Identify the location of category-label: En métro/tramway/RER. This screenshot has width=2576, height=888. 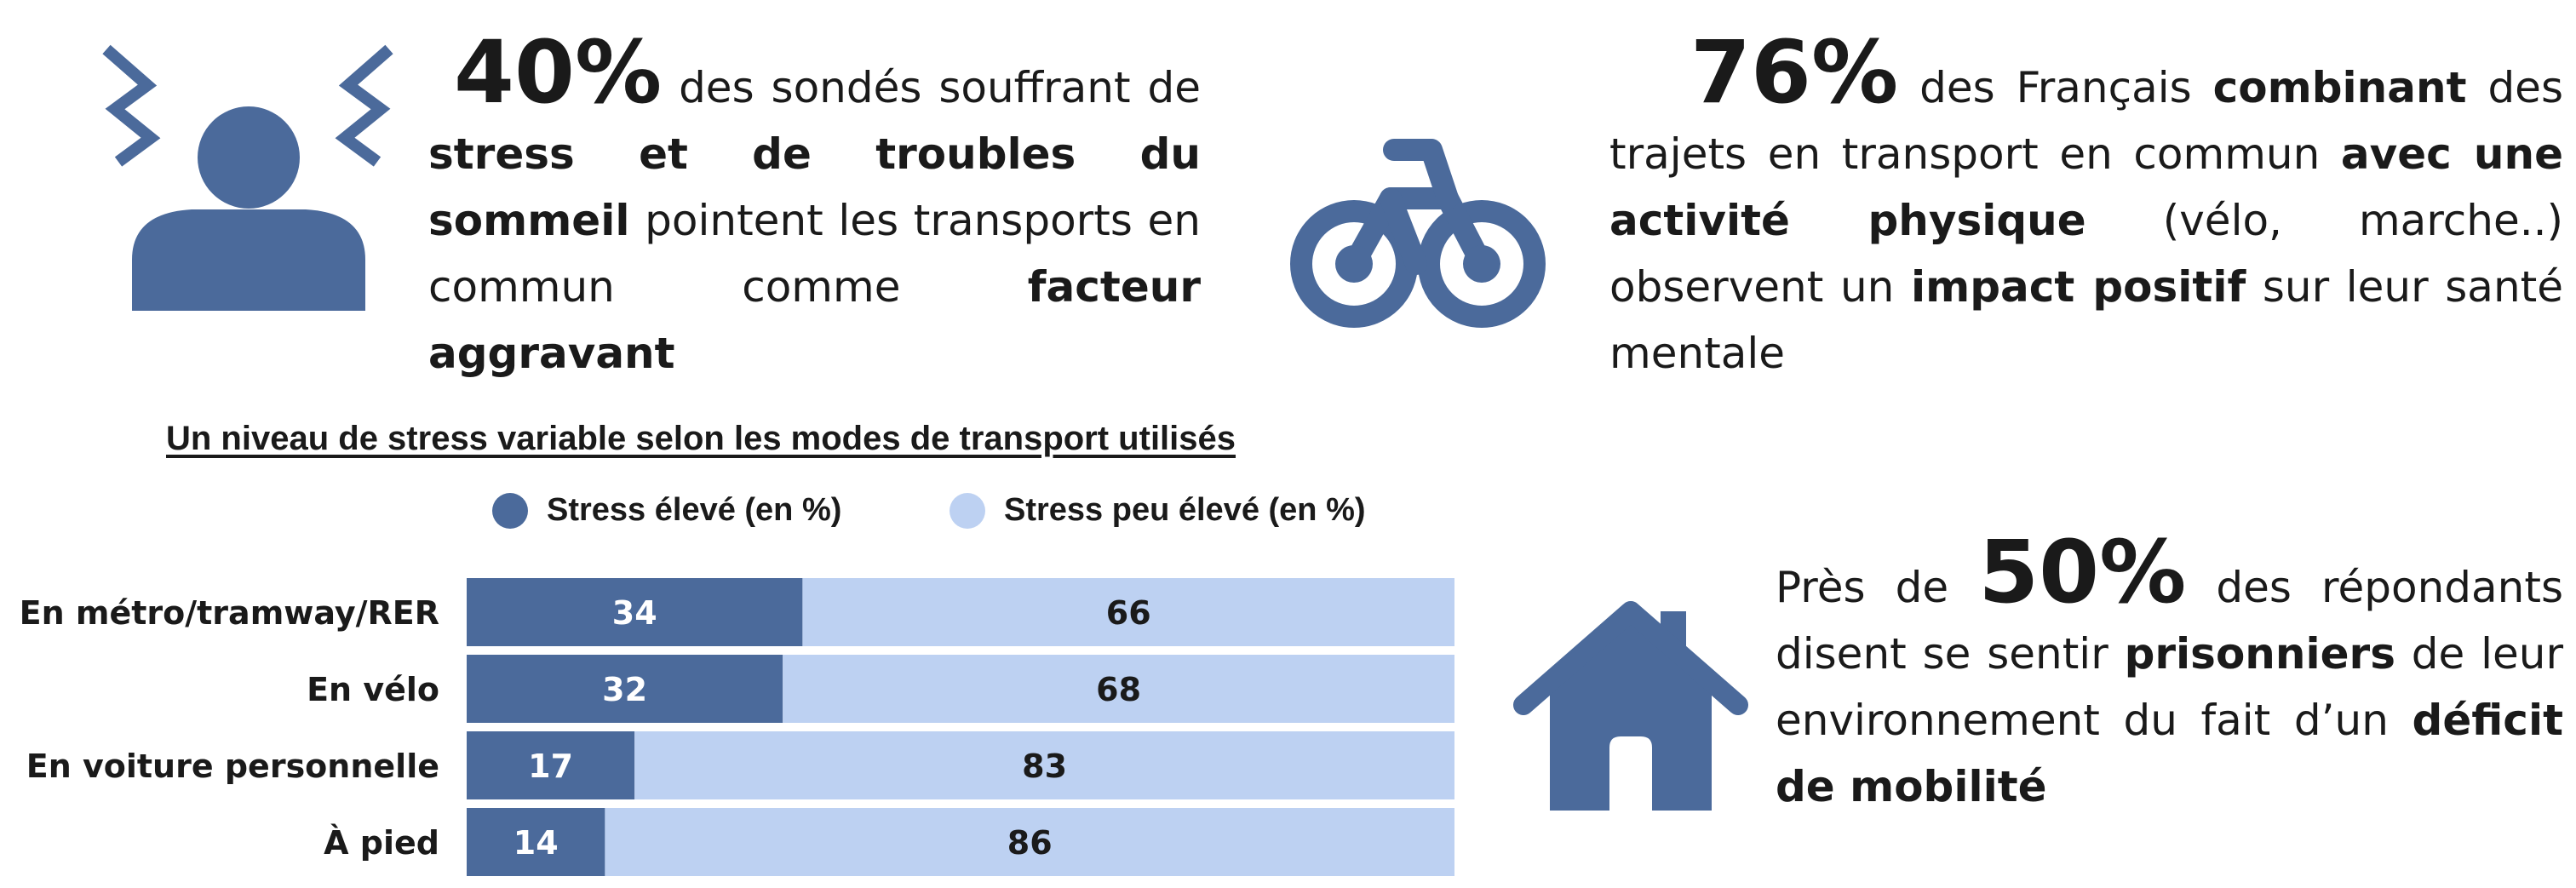
(229, 613).